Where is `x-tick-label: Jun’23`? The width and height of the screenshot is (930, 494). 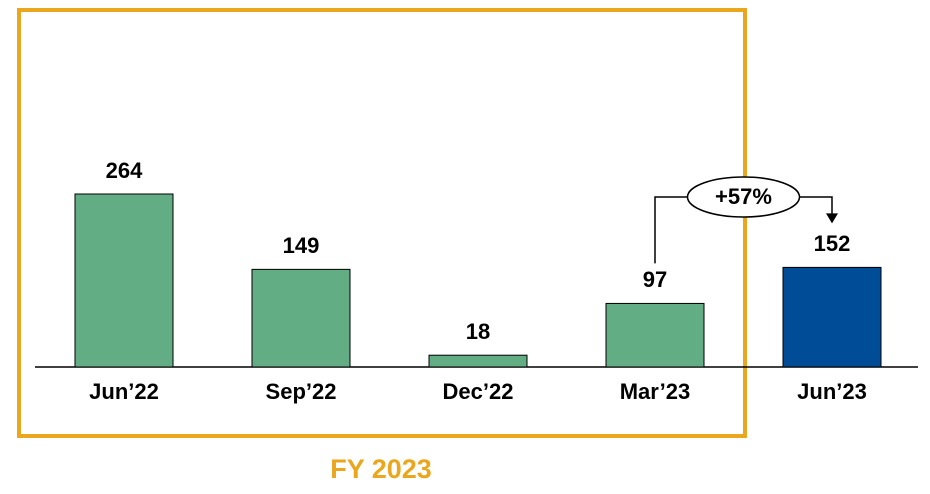 x-tick-label: Jun’23 is located at coordinates (832, 391).